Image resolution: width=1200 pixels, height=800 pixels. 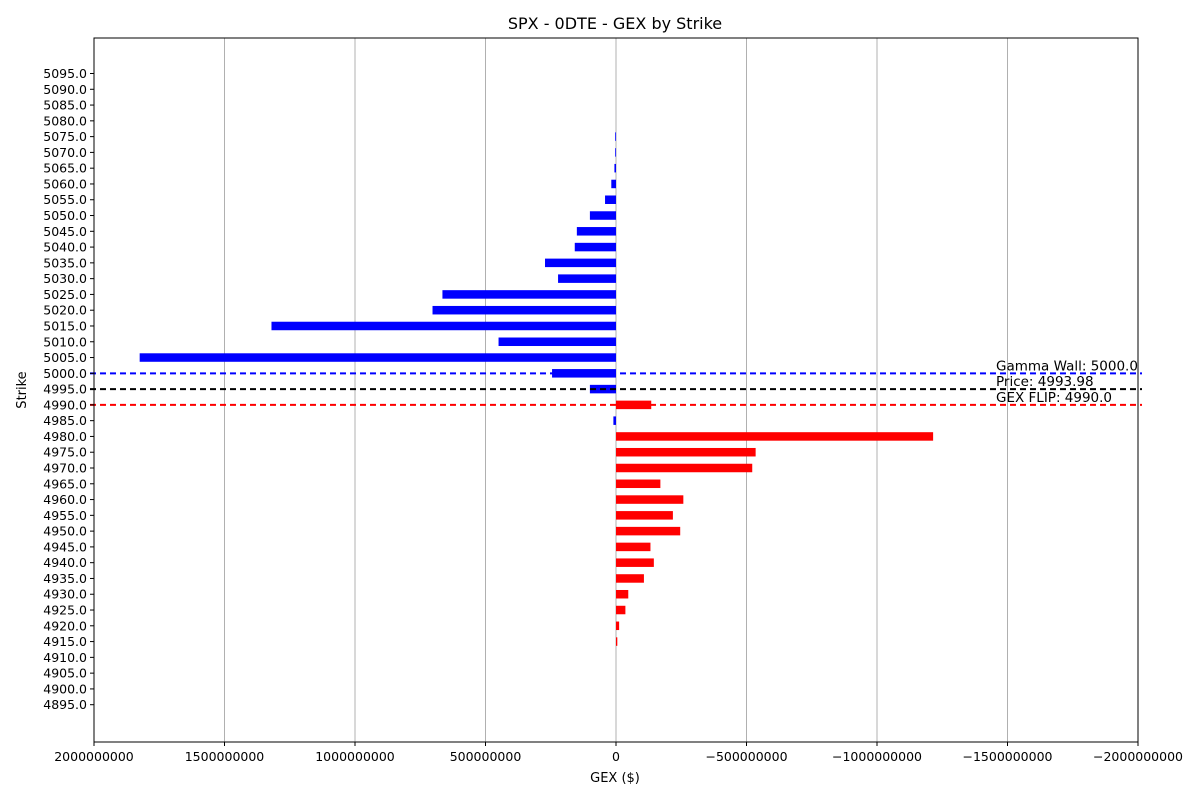 What do you see at coordinates (616, 389) in the screenshot?
I see `reference-line-layer` at bounding box center [616, 389].